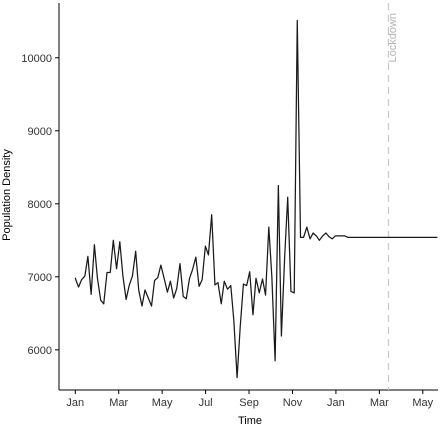  I want to click on y-axis-ticks: 6000 7000 8000 9000 10000, so click(40, 205).